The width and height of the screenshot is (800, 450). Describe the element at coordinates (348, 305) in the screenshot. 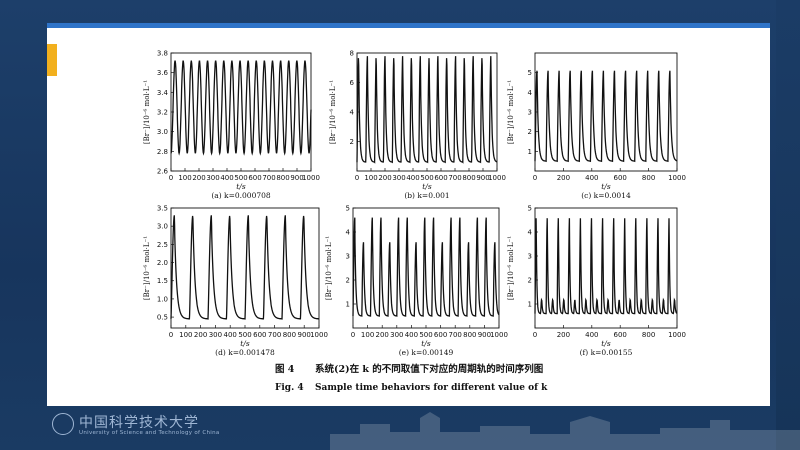

I see `y-tick-label: 1` at that location.